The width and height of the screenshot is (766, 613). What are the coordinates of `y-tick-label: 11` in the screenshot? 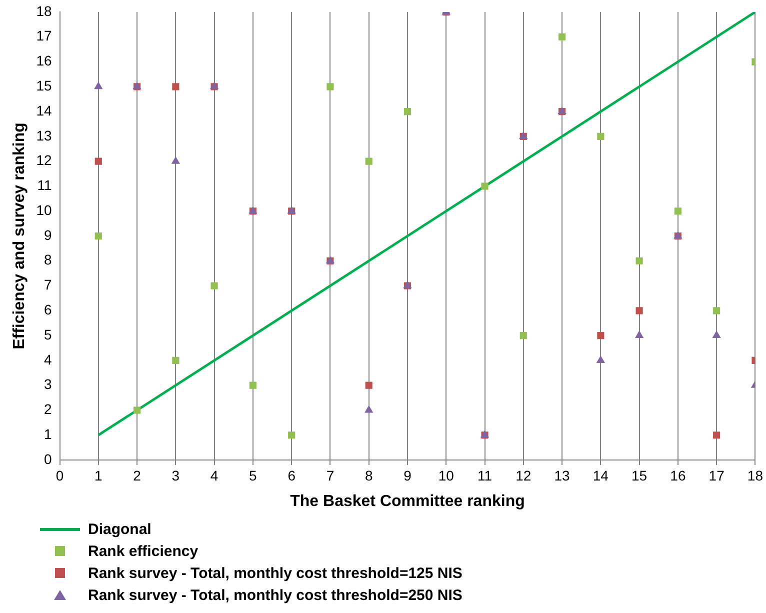 It's located at (44, 185).